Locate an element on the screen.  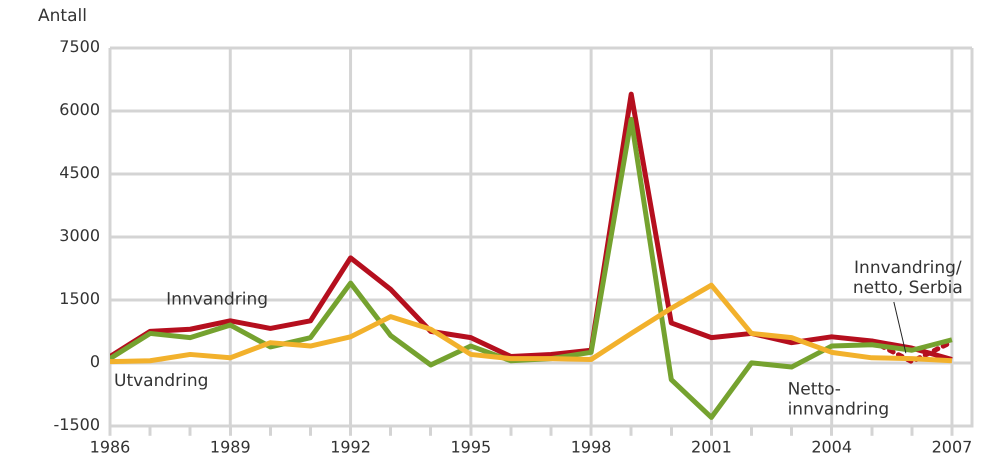
x-tick-label: 1998 is located at coordinates (591, 447).